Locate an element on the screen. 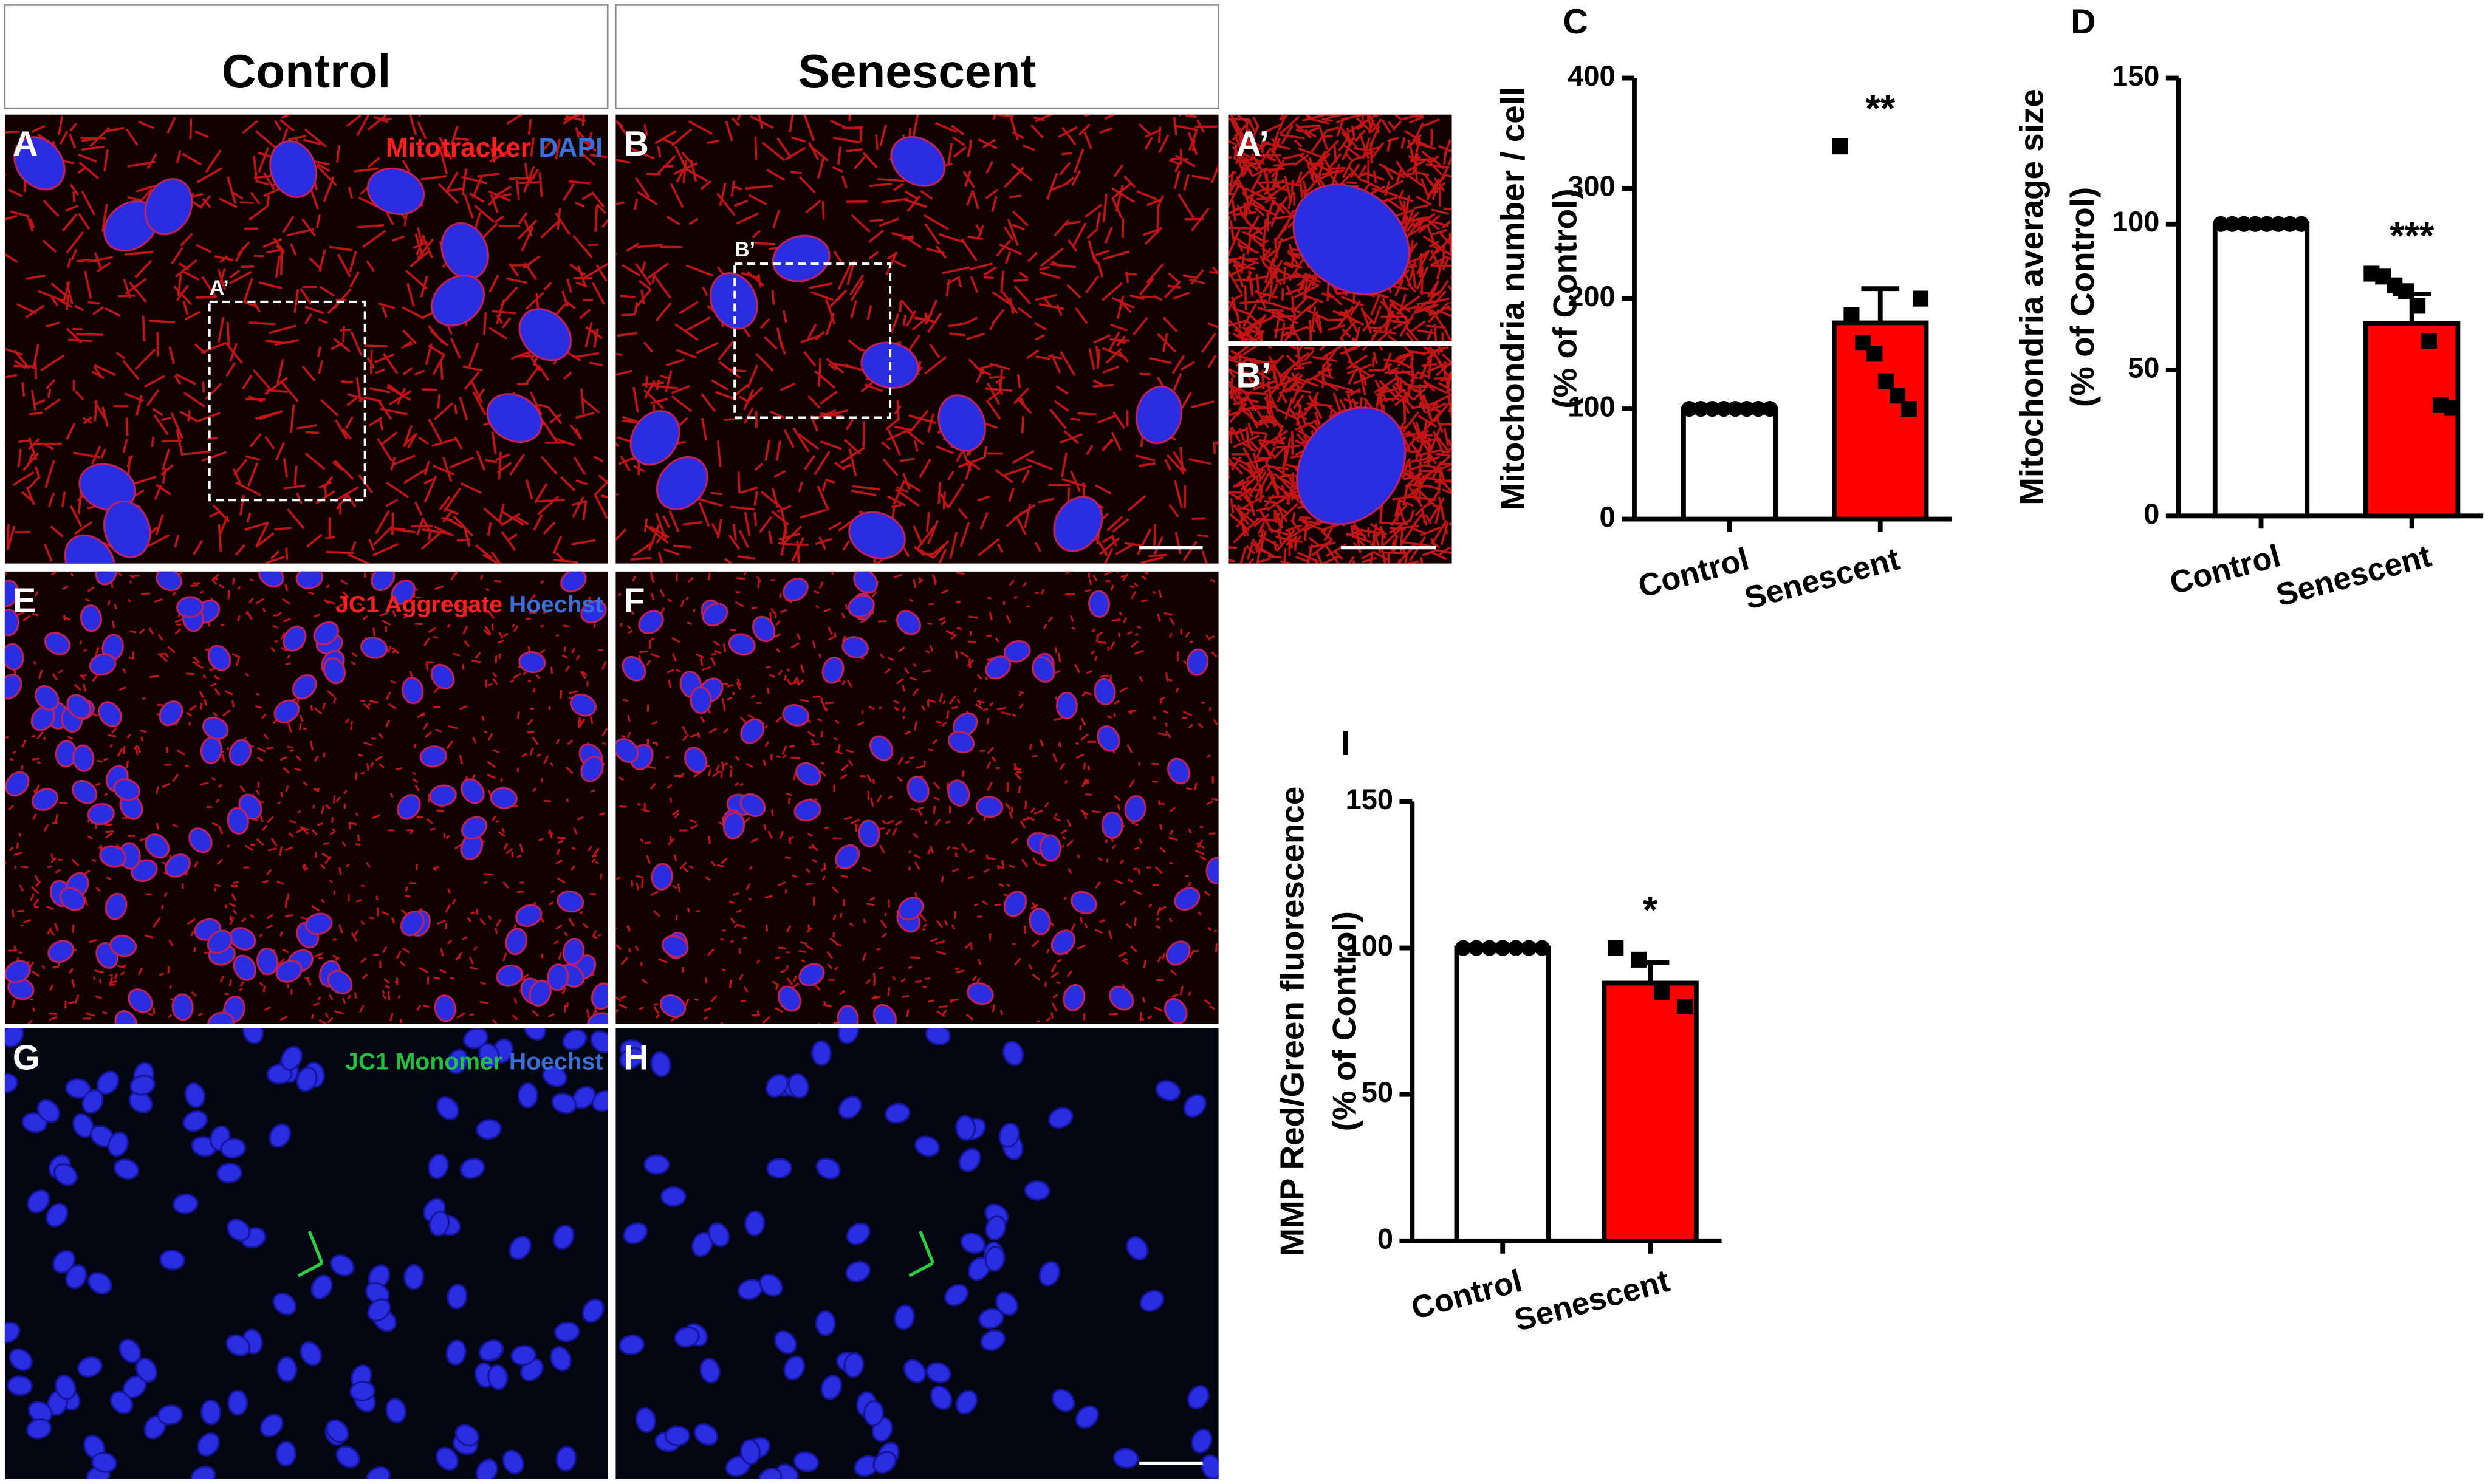  panel-letter: D is located at coordinates (2083, 21).